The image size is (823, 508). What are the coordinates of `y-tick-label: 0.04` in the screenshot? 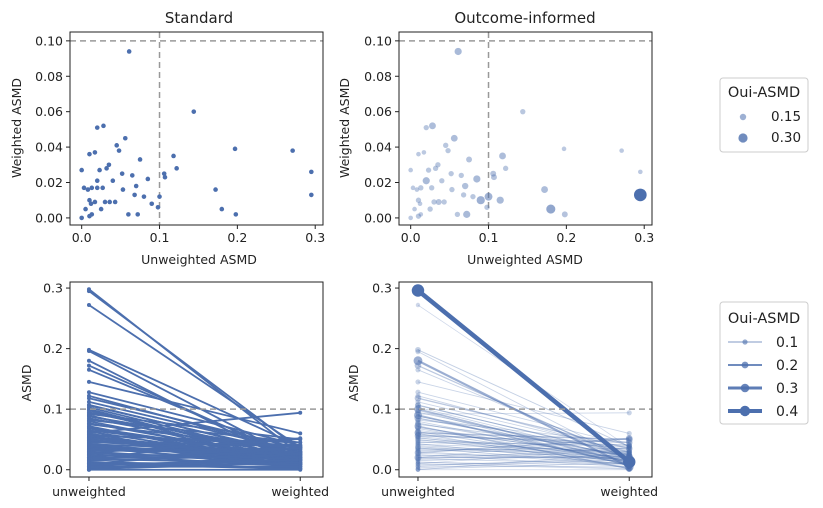 It's located at (378, 147).